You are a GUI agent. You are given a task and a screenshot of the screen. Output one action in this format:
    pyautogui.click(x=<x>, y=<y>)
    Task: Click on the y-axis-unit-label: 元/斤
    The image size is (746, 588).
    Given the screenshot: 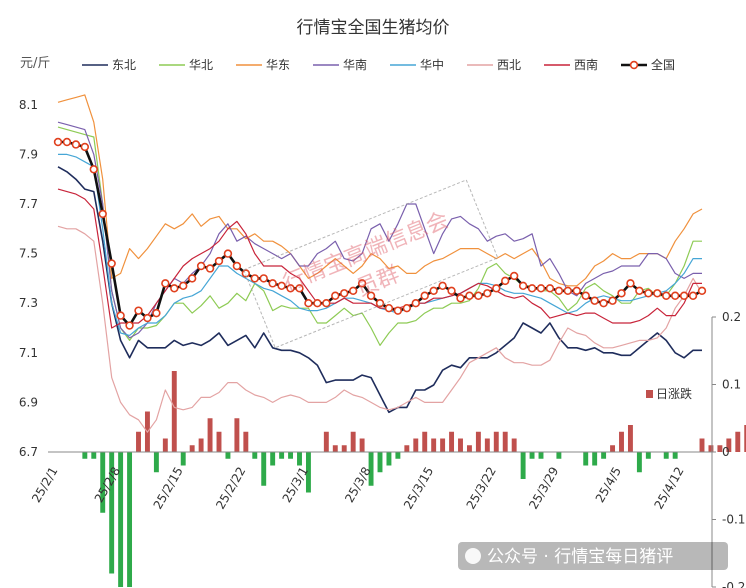 What is the action you would take?
    pyautogui.click(x=35, y=63)
    